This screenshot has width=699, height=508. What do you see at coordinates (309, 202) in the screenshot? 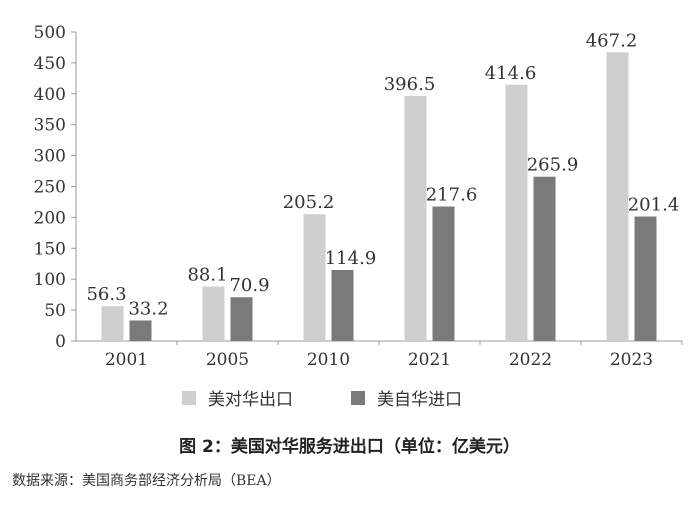
I see `data-label-export-2010: 205.2` at bounding box center [309, 202].